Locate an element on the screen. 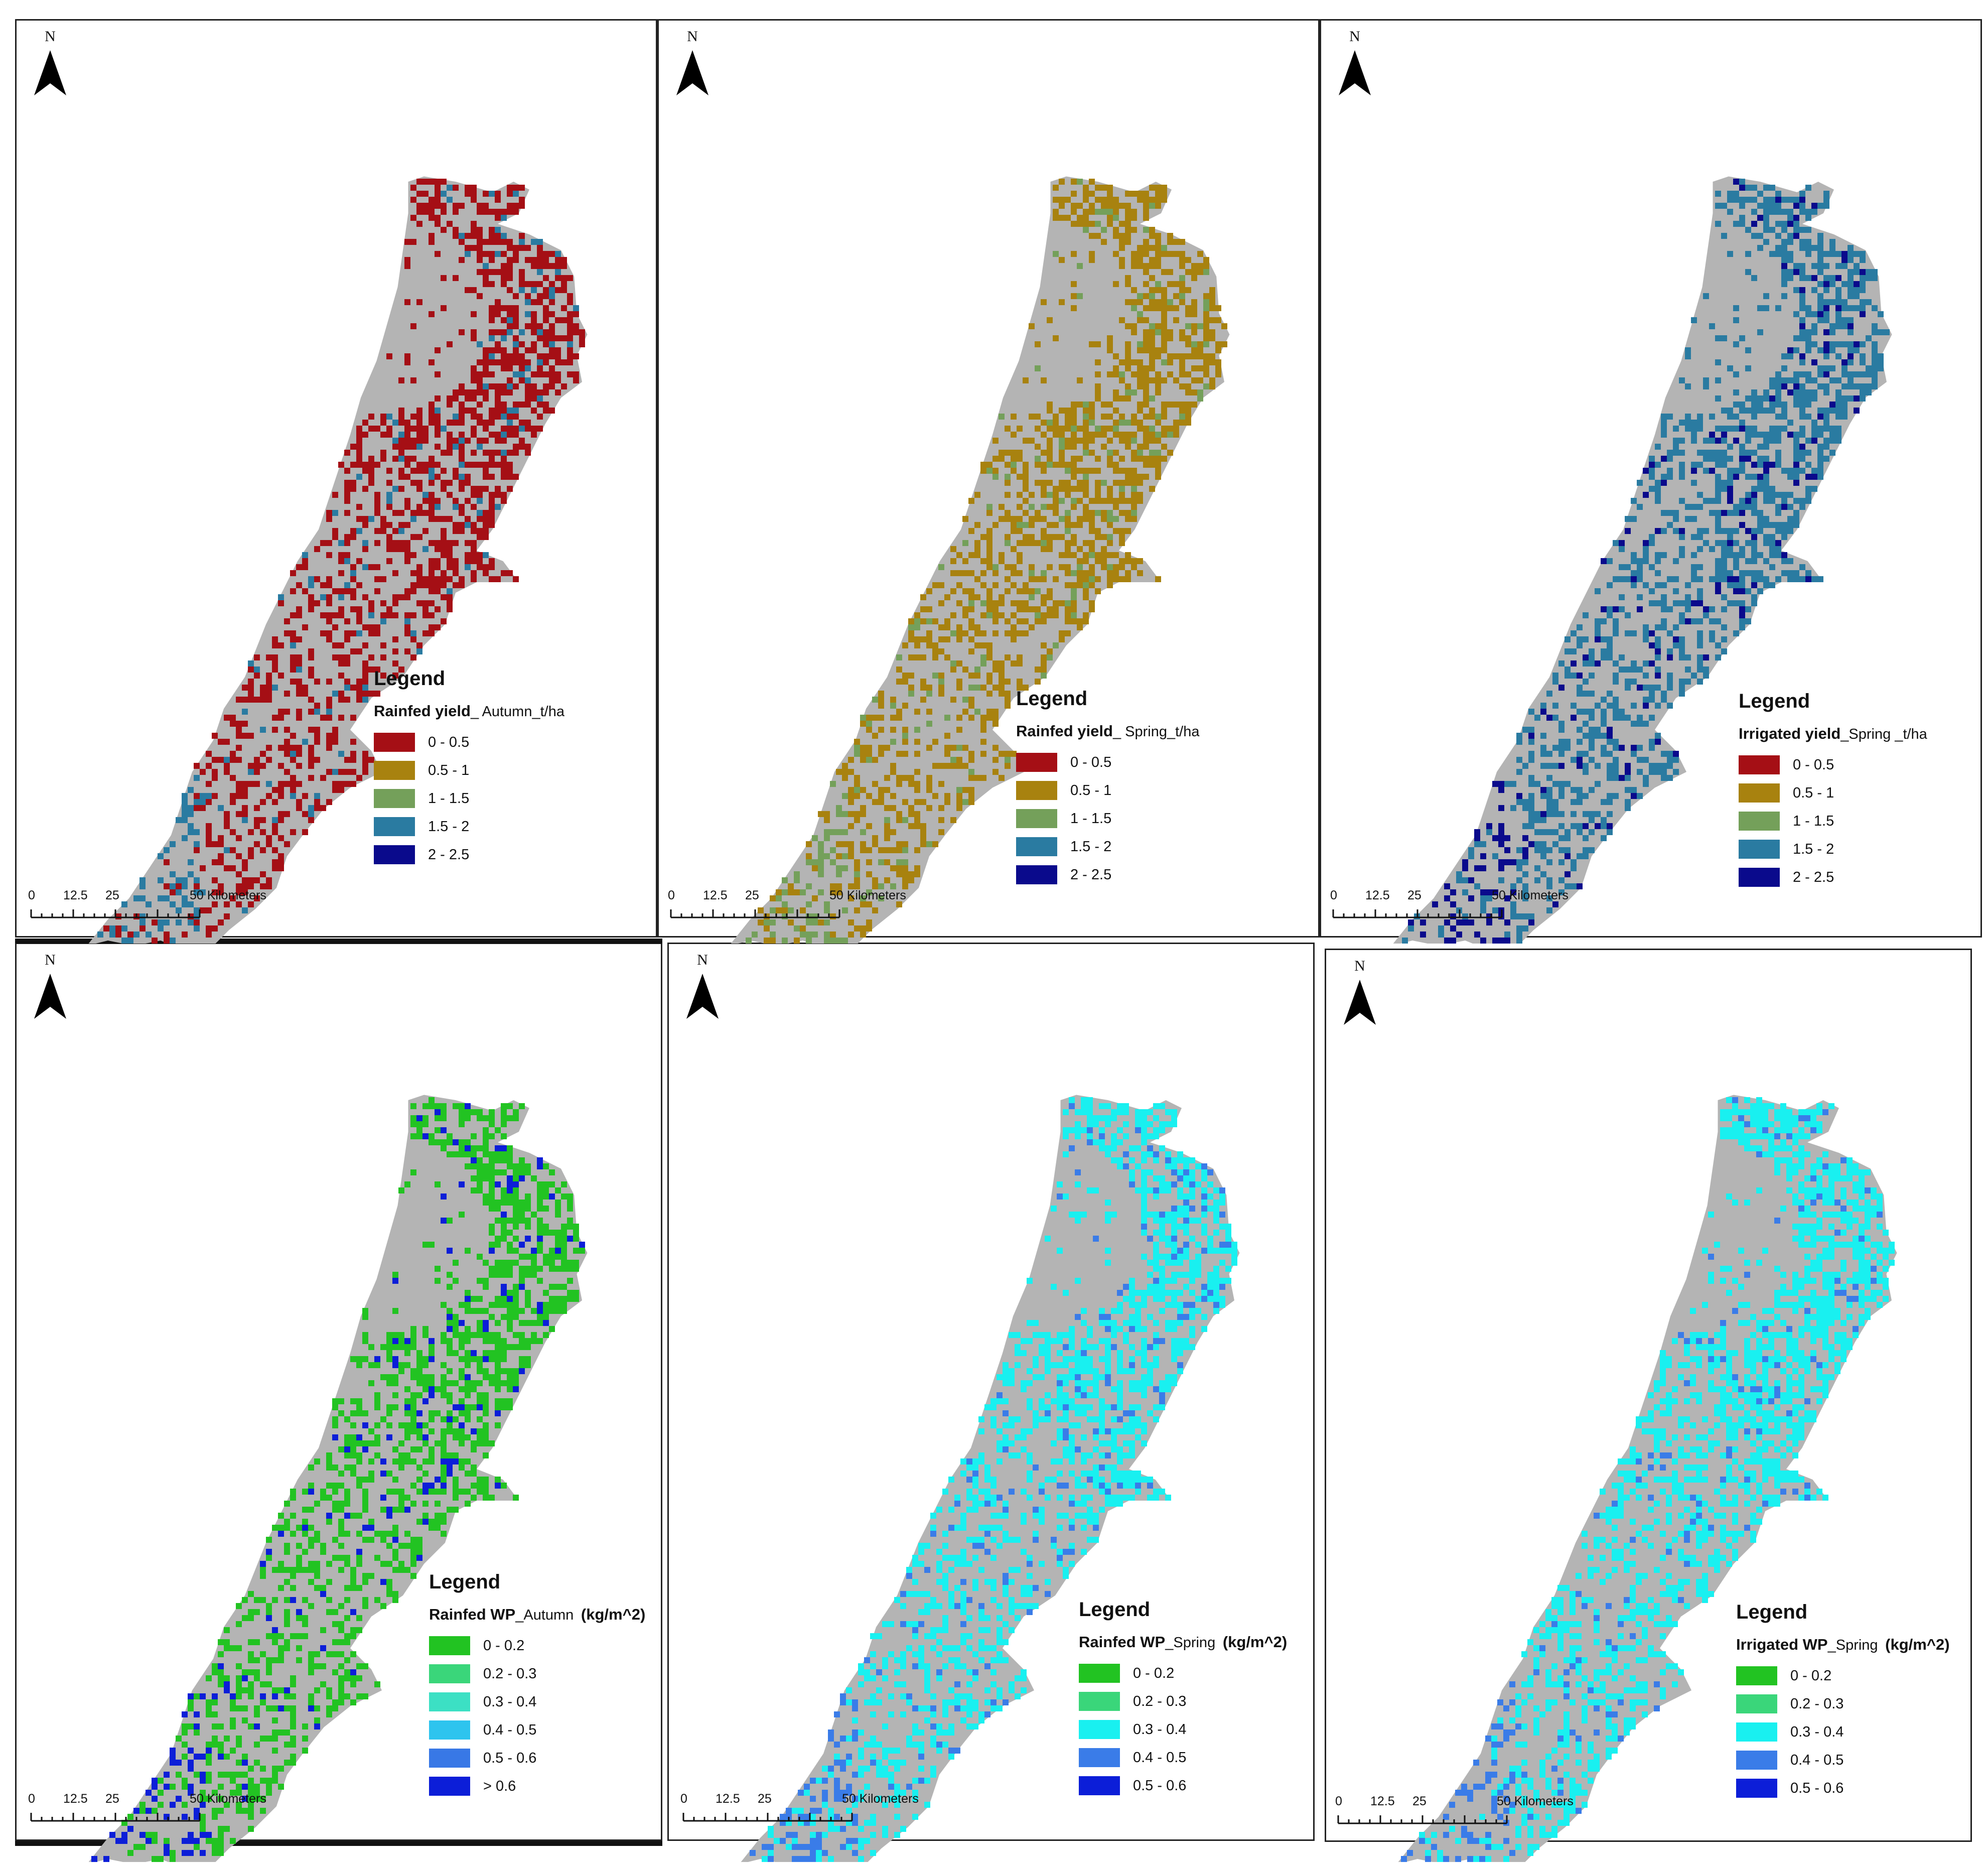 The image size is (1988, 1863). legend-row: 0.5 - 0.6 is located at coordinates (1183, 1786).